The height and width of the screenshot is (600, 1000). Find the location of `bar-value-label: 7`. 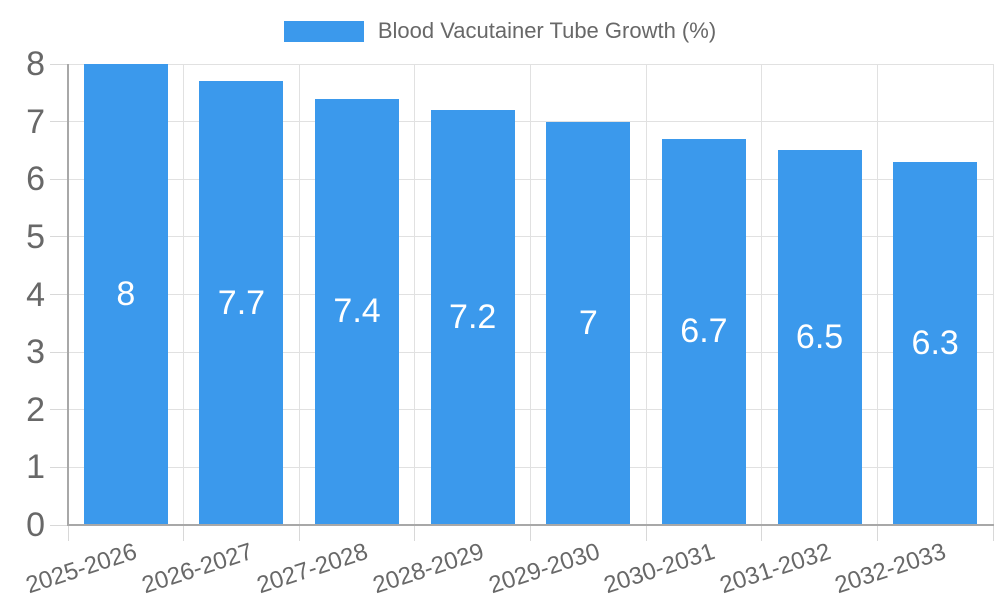

bar-value-label: 7 is located at coordinates (588, 322).